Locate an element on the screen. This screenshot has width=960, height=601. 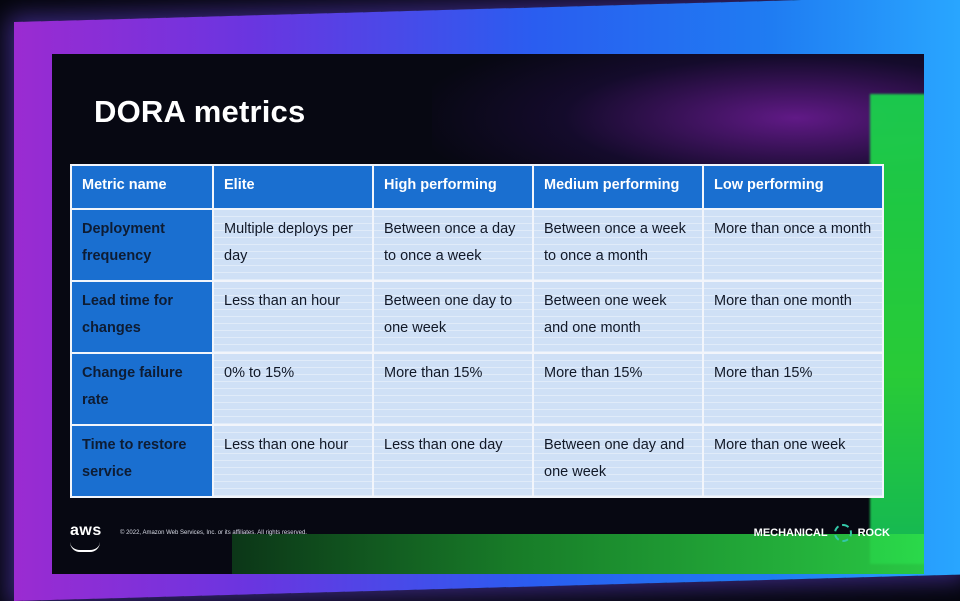
mechanical-rock-logo: MECHANICAL ROCK is located at coordinates (822, 533).